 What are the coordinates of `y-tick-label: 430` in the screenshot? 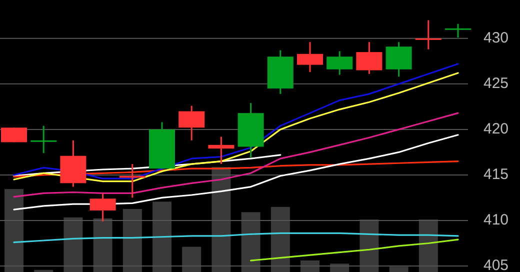 It's located at (496, 37).